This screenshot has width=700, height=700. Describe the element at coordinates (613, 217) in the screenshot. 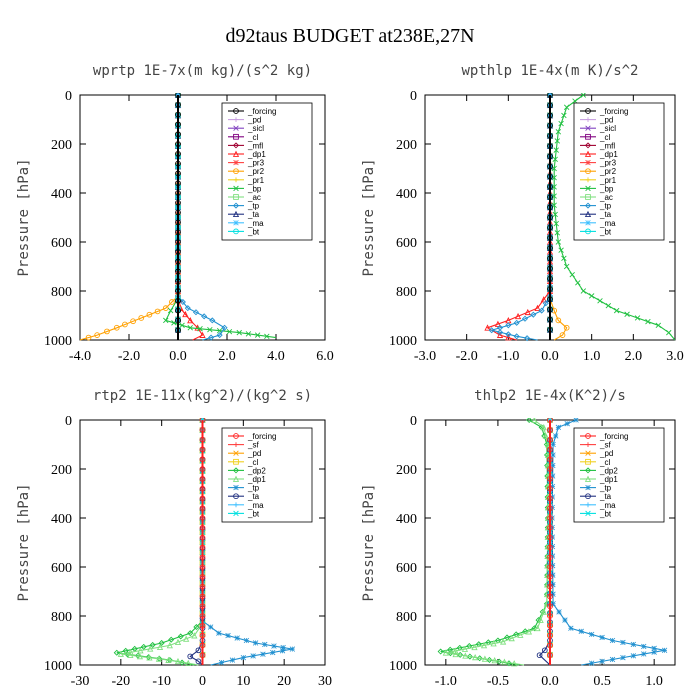

I see `series-bp` at that location.